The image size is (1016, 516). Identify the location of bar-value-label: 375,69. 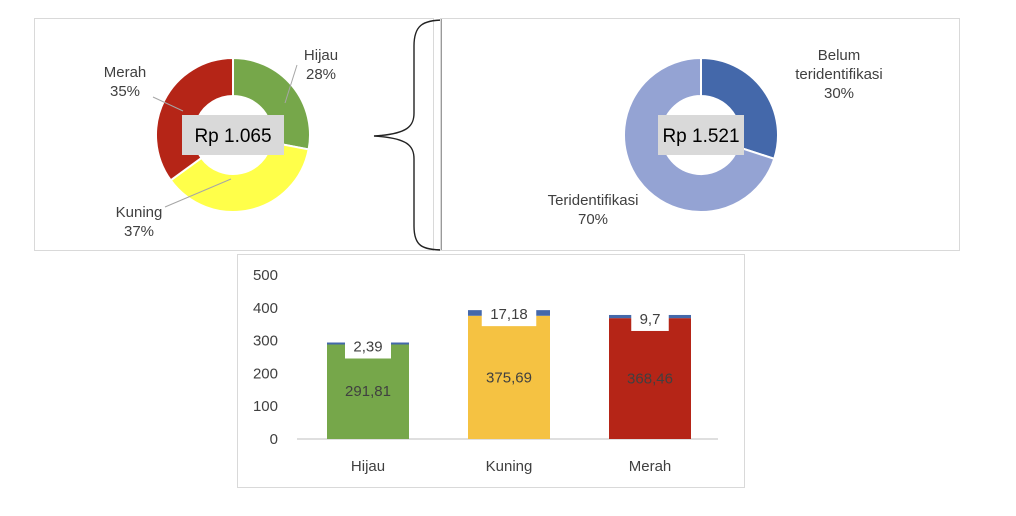
(509, 377).